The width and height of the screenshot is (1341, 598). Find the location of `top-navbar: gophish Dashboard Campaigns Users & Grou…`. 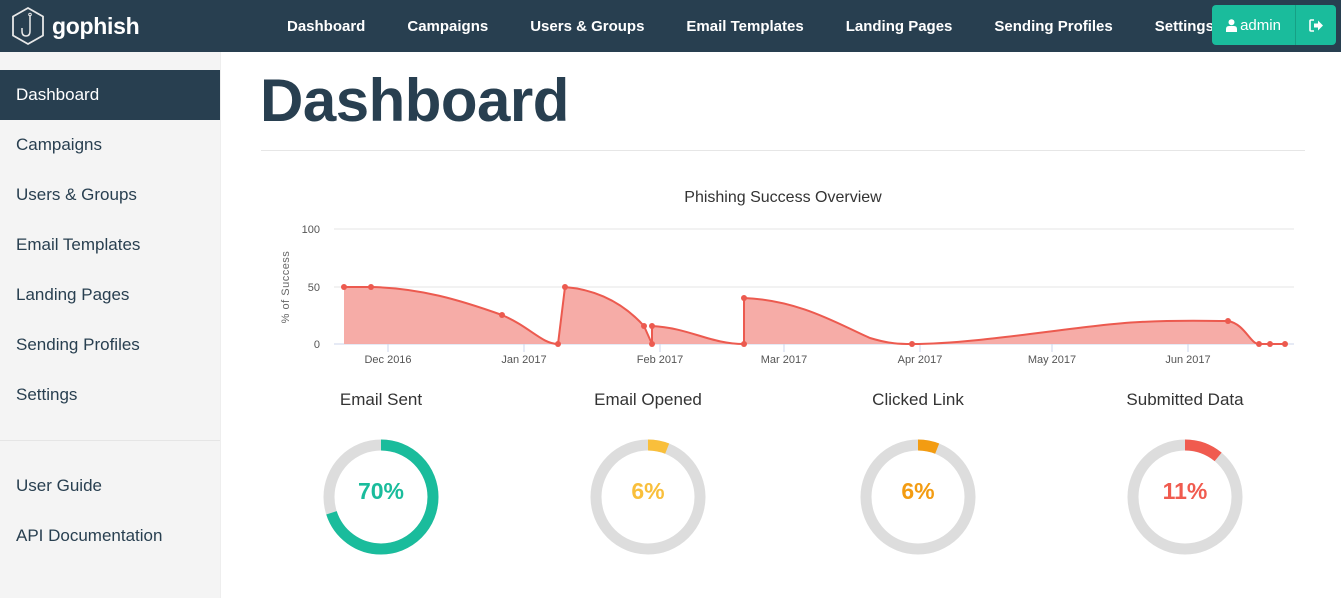

top-navbar: gophish Dashboard Campaigns Users & Grou… is located at coordinates (670, 26).